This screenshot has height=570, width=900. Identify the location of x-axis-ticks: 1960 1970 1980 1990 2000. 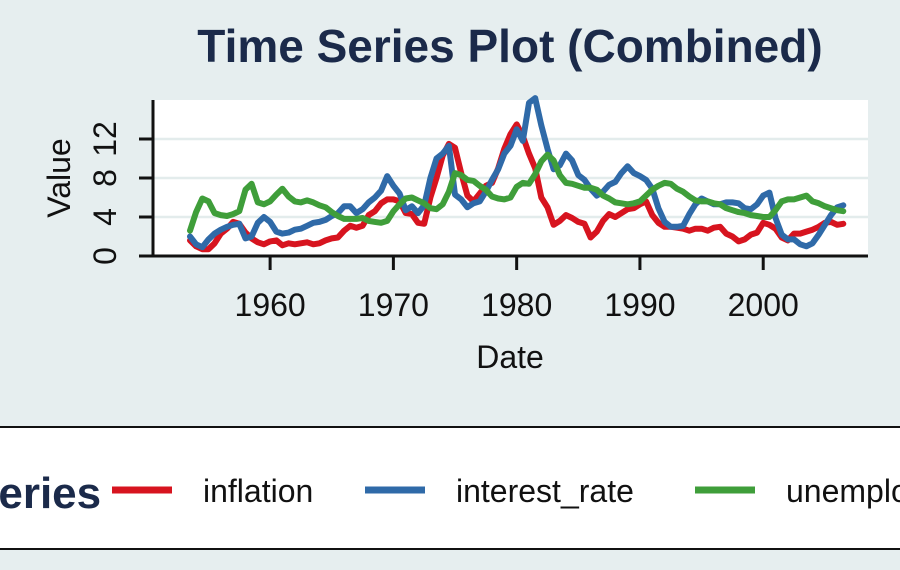
(517, 289).